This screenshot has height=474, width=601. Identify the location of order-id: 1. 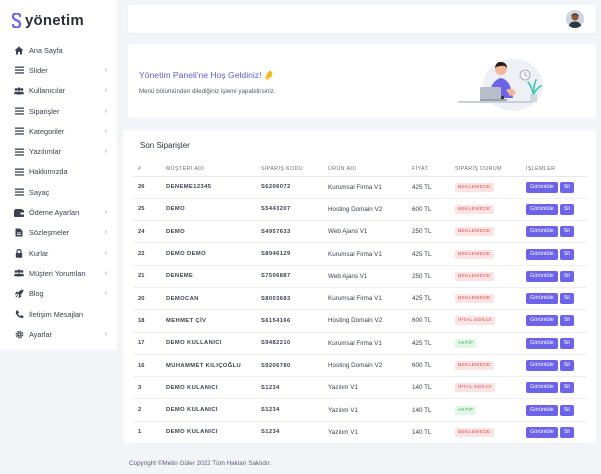
(147, 433).